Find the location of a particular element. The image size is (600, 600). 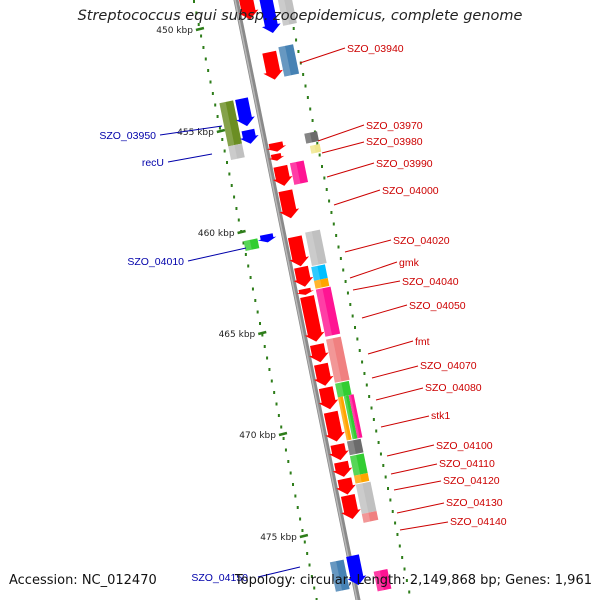

gene-label-fmt: fmt is located at coordinates (422, 342).